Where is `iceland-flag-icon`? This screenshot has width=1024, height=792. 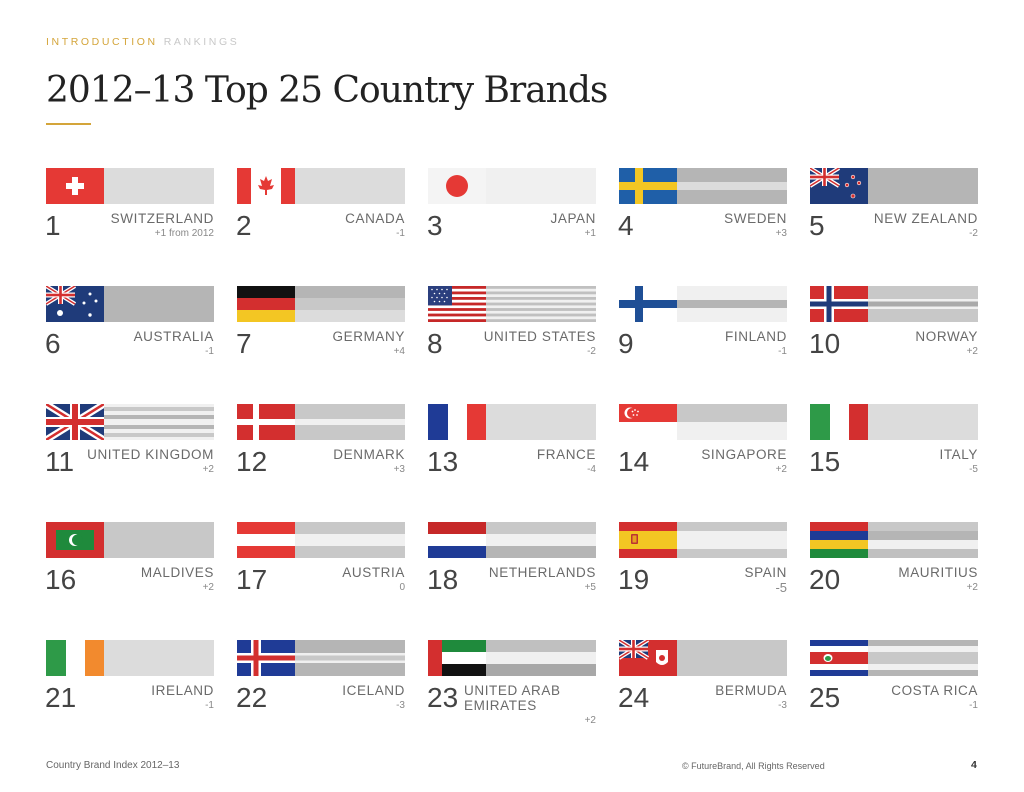 iceland-flag-icon is located at coordinates (266, 658).